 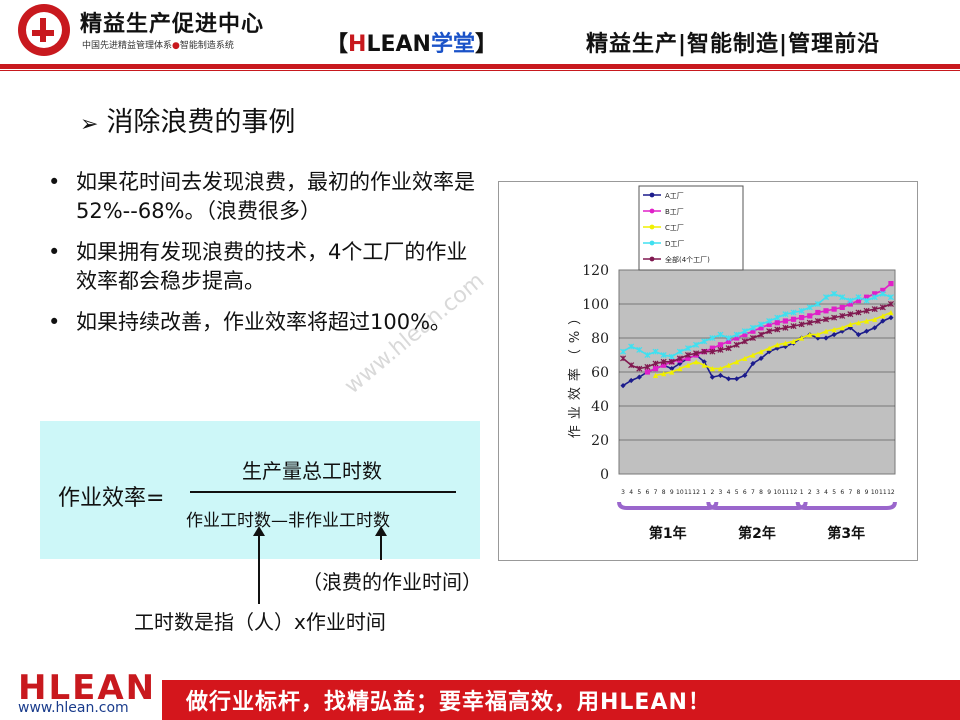 I want to click on y-tick-label: 100, so click(x=595, y=305).